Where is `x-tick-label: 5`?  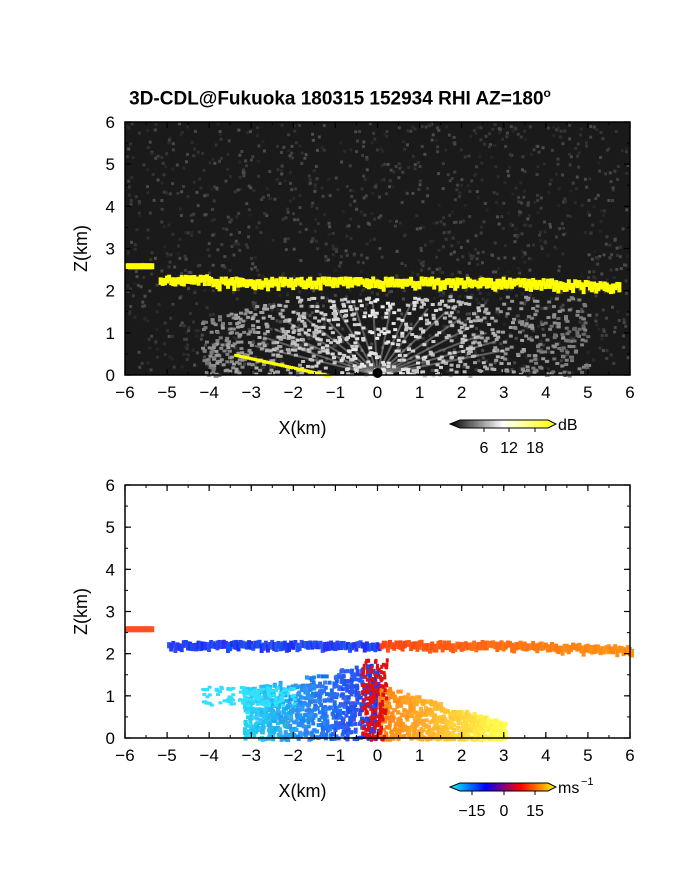 x-tick-label: 5 is located at coordinates (587, 392).